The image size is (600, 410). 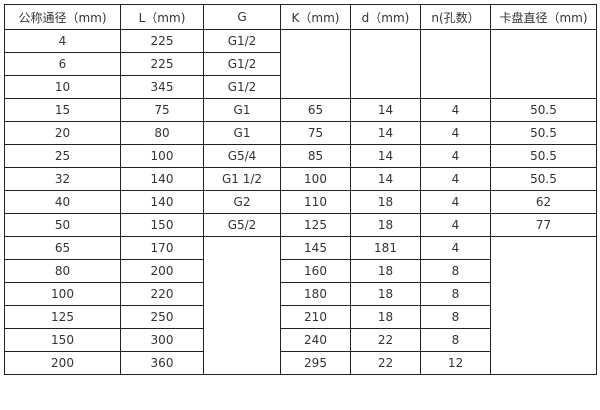 I want to click on cell-chuck-diameter: 62, so click(x=543, y=202).